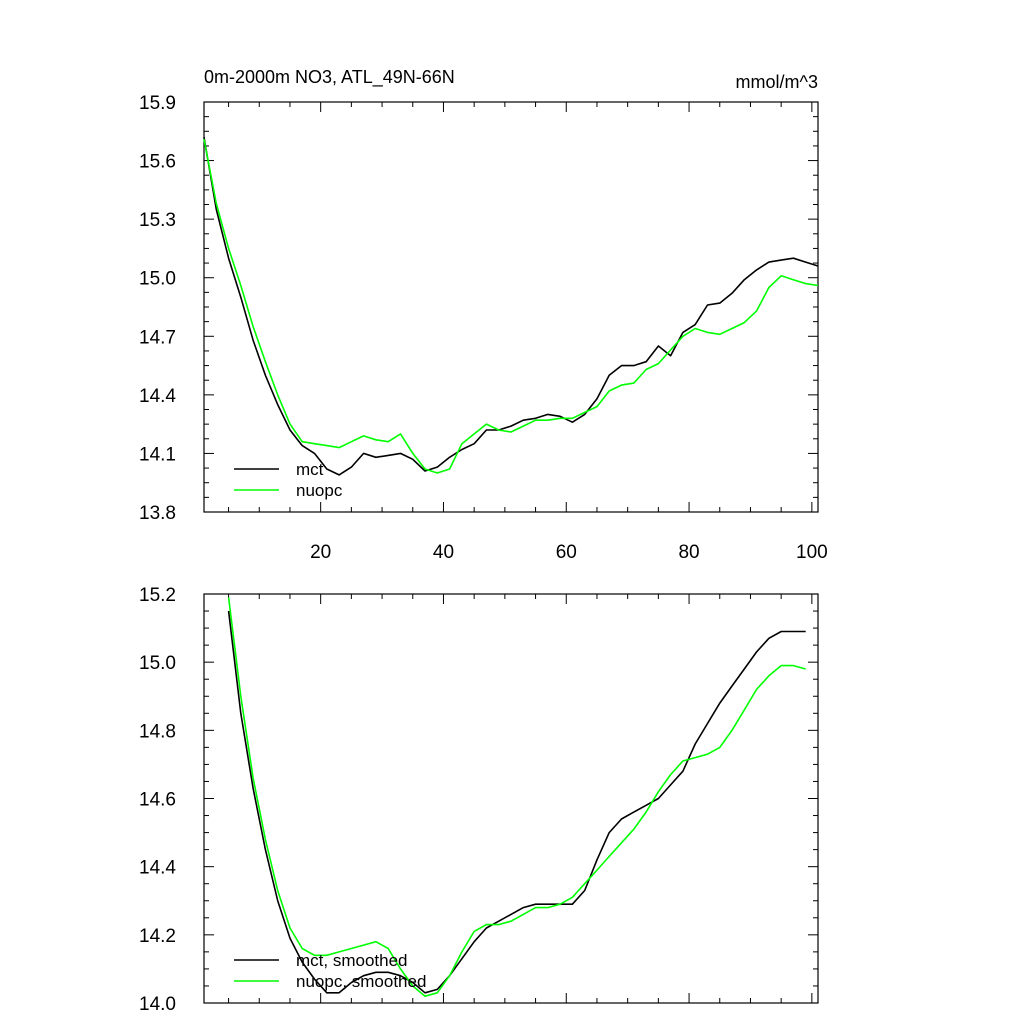 The image size is (1024, 1024). What do you see at coordinates (157, 103) in the screenshot?
I see `y-tick-label: 15.9` at bounding box center [157, 103].